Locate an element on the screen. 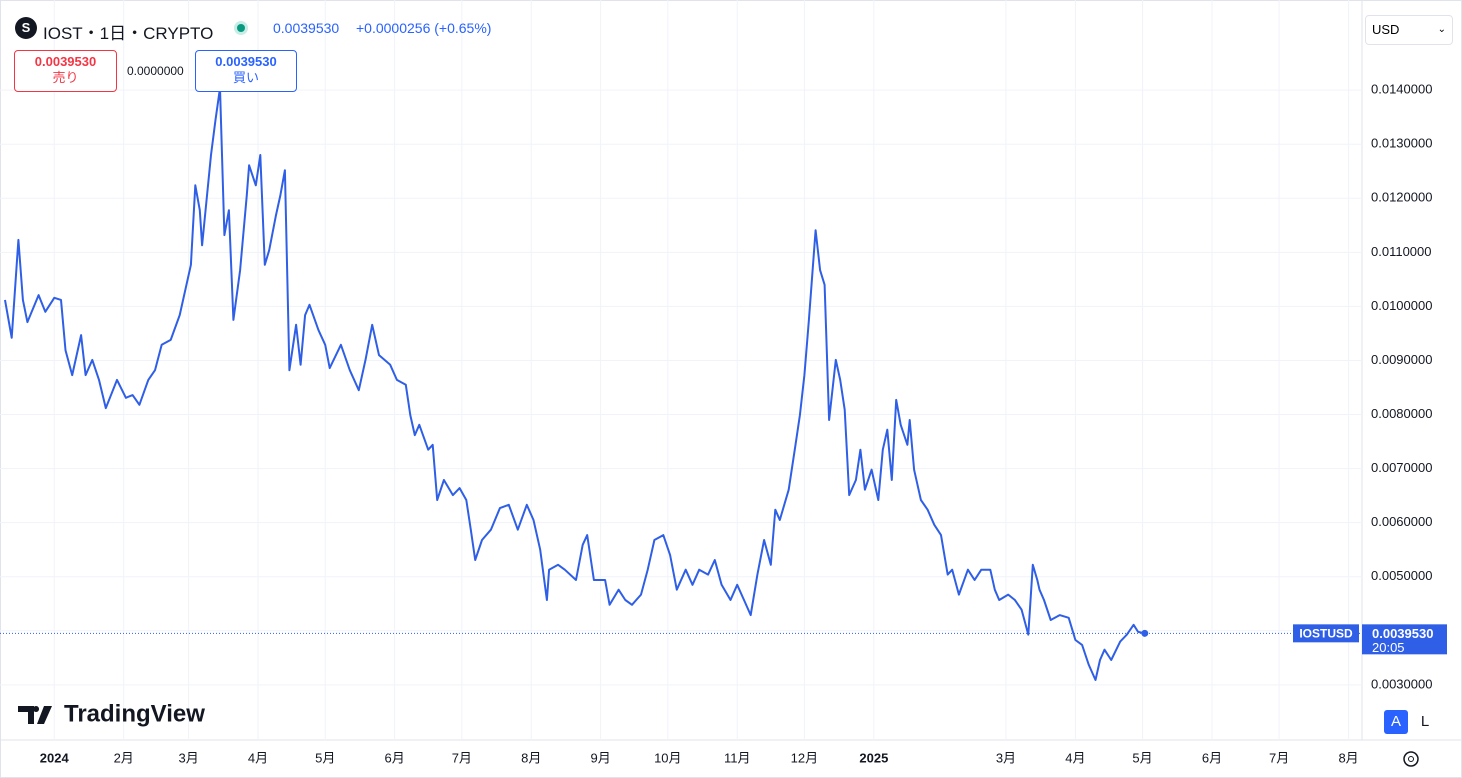  sell-price: 0.0039530 is located at coordinates (65, 61).